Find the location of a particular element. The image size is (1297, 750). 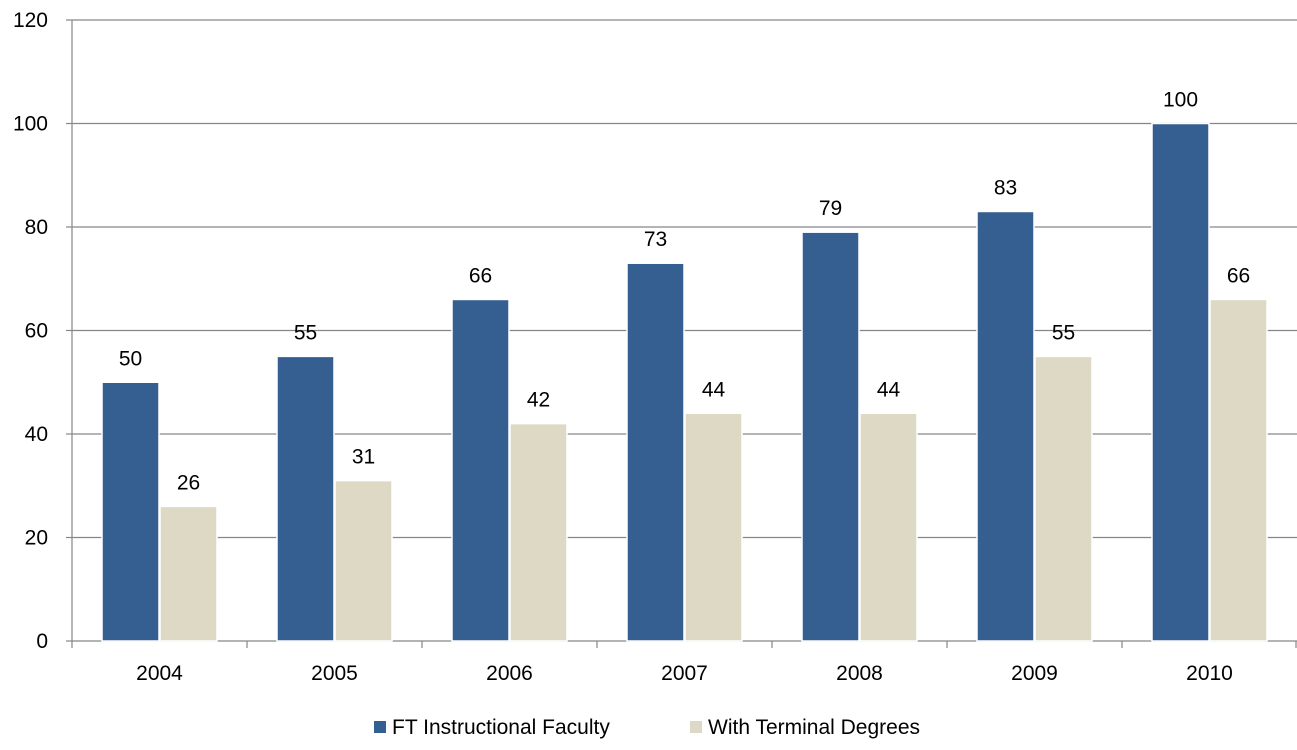

data-label: 100 is located at coordinates (1180, 100).